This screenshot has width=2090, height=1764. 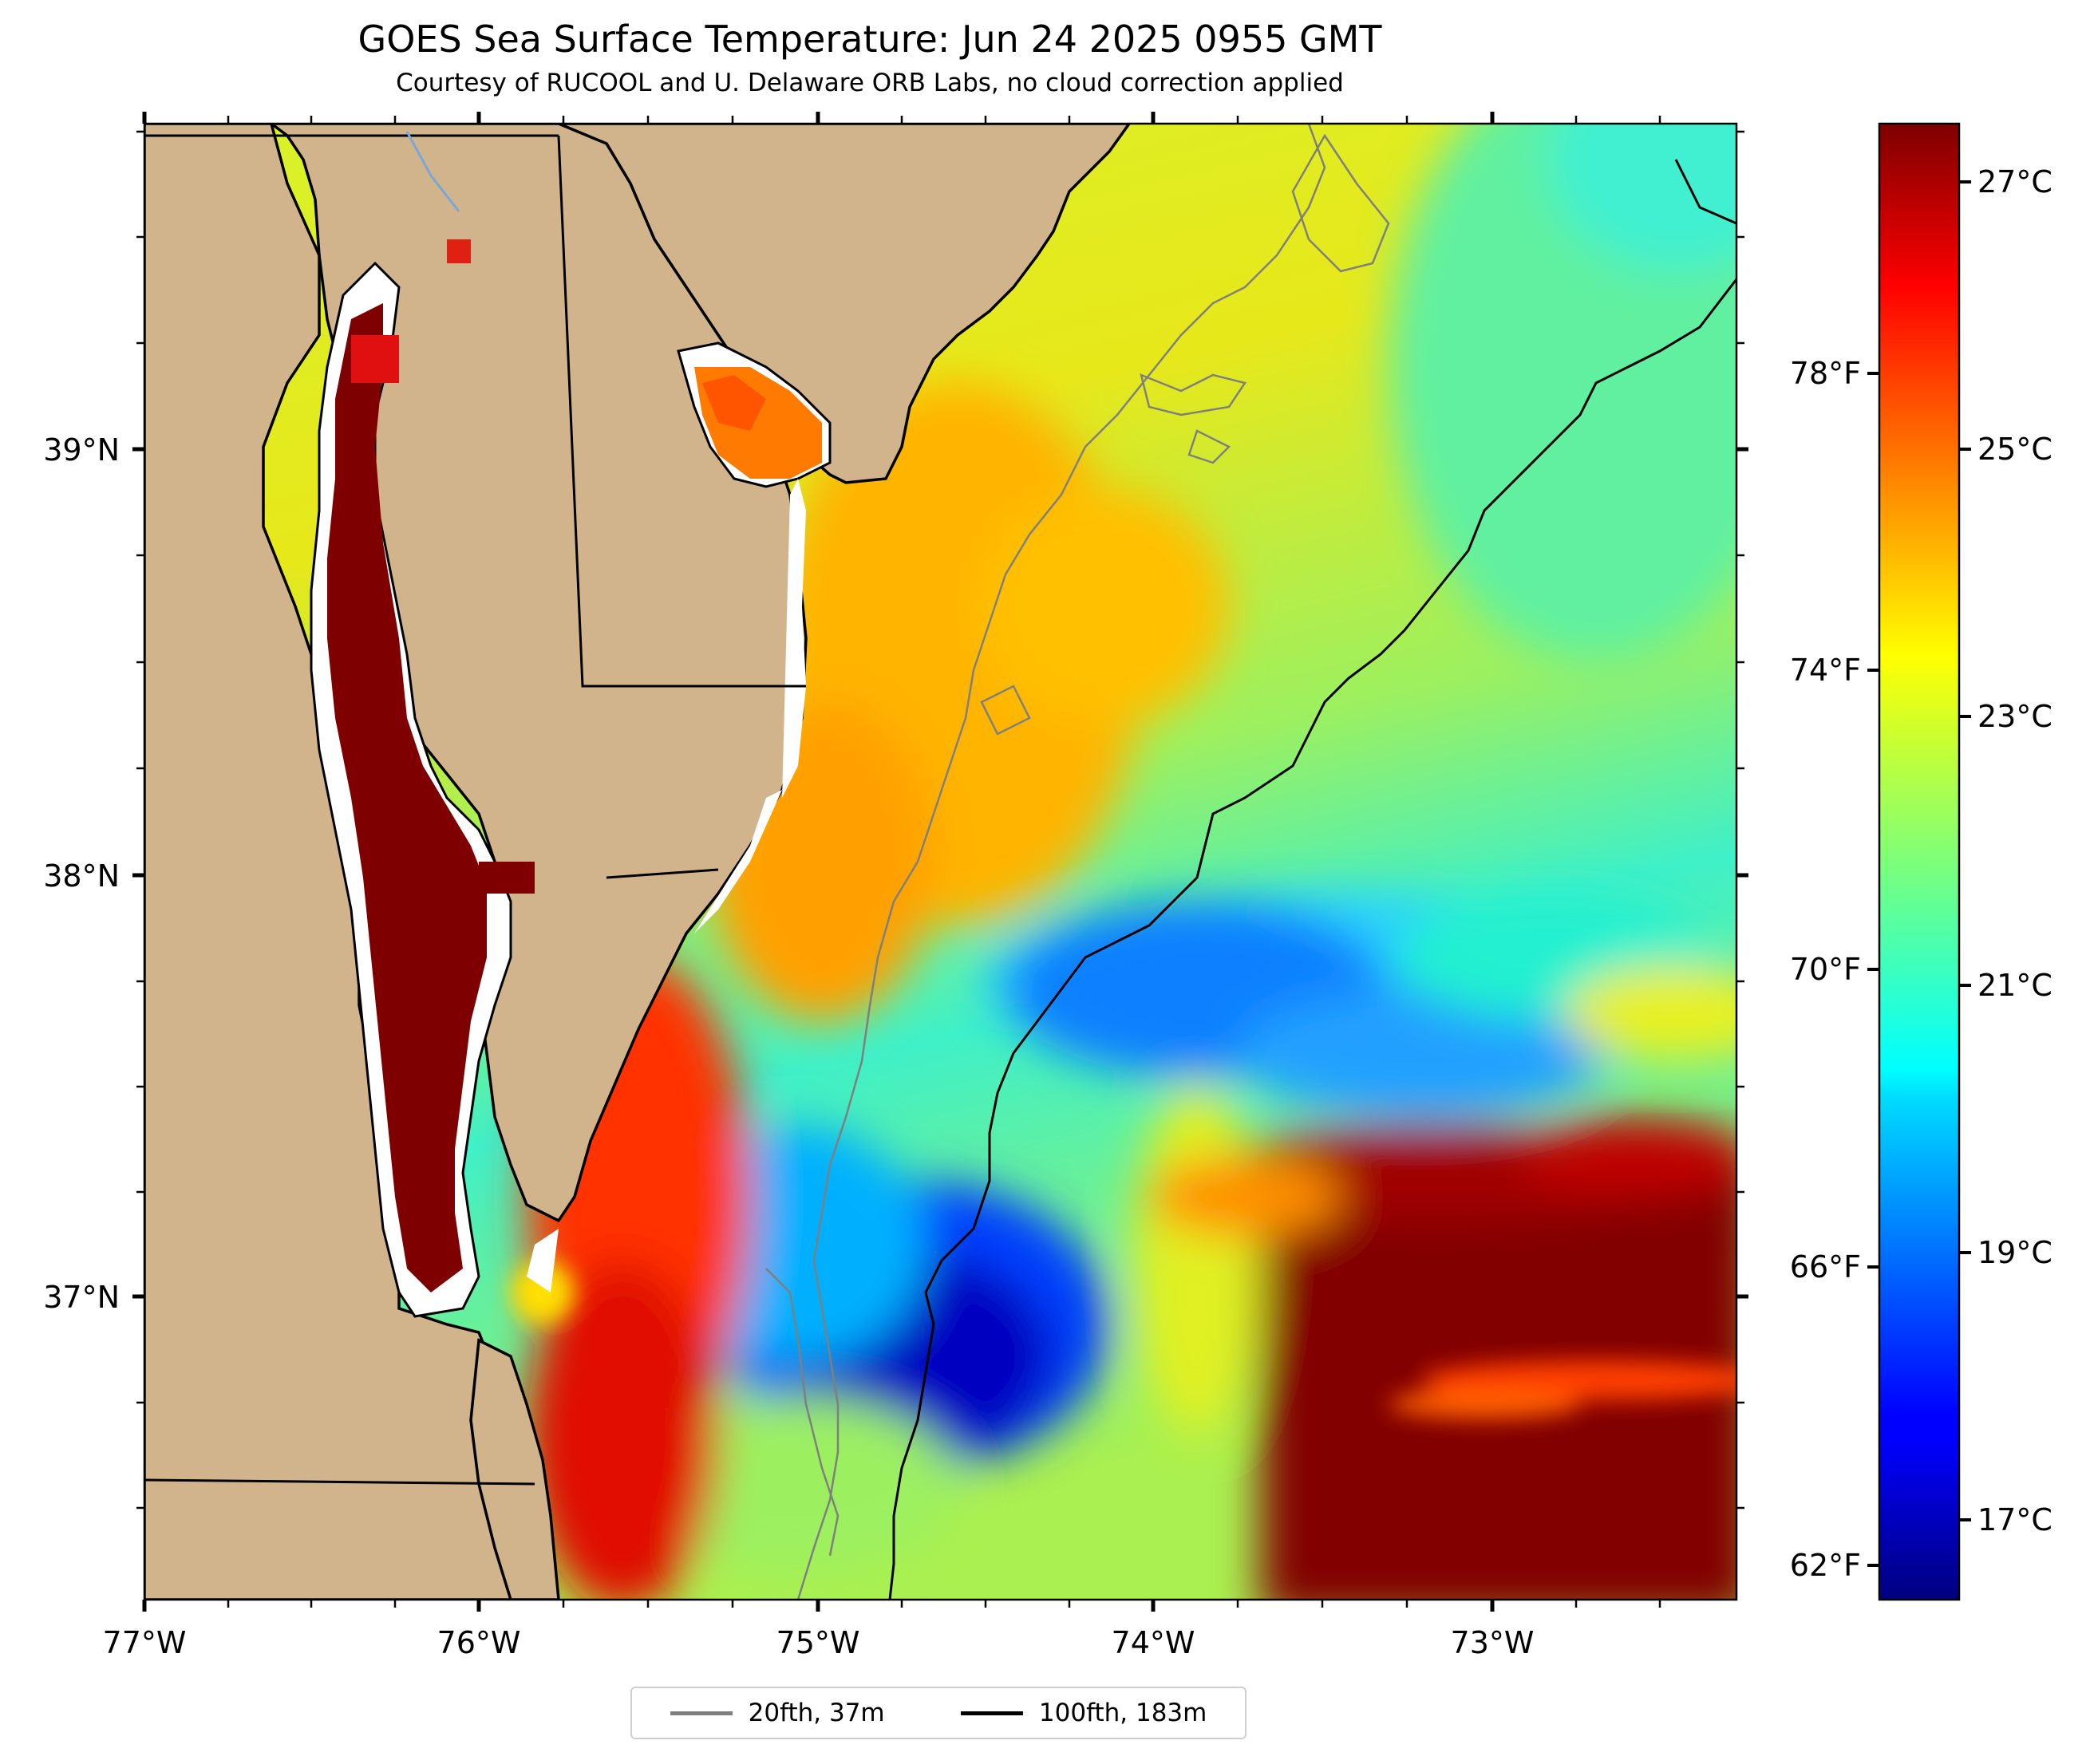 I want to click on chesapeake-bay, so click(x=422, y=778).